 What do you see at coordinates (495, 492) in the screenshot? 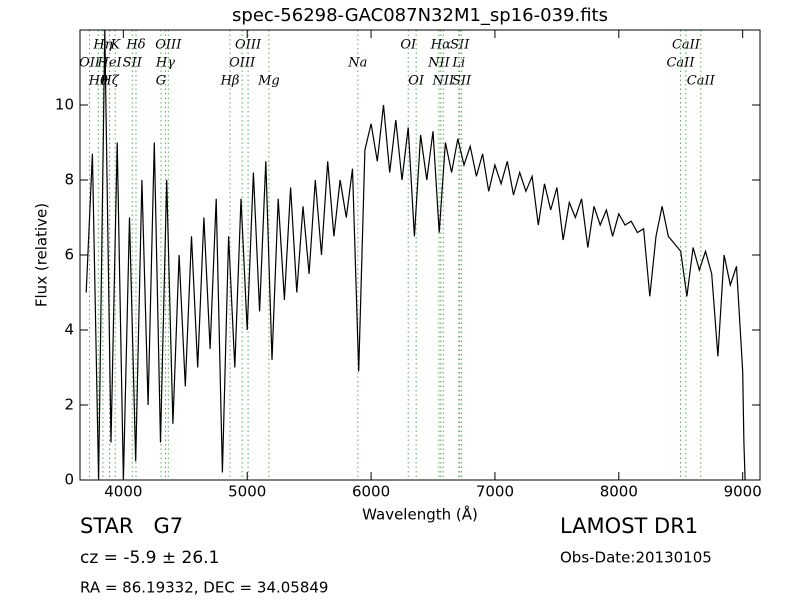
I see `x-tick-label: 7000` at bounding box center [495, 492].